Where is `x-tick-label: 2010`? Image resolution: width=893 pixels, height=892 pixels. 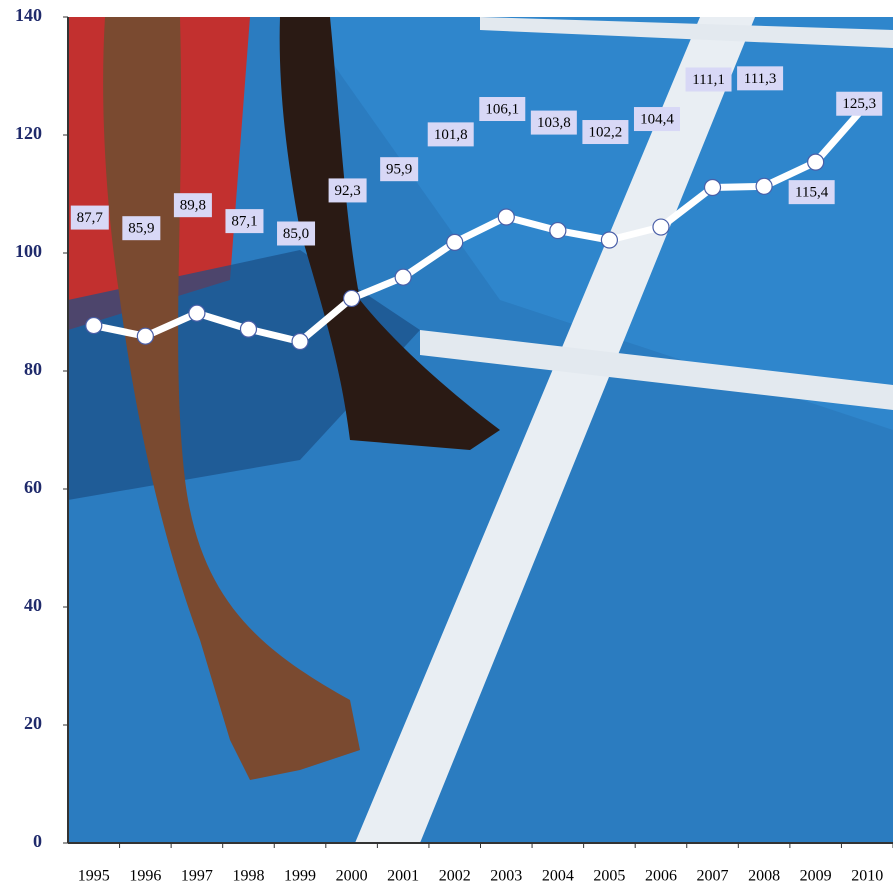 x-tick-label: 2010 is located at coordinates (867, 876).